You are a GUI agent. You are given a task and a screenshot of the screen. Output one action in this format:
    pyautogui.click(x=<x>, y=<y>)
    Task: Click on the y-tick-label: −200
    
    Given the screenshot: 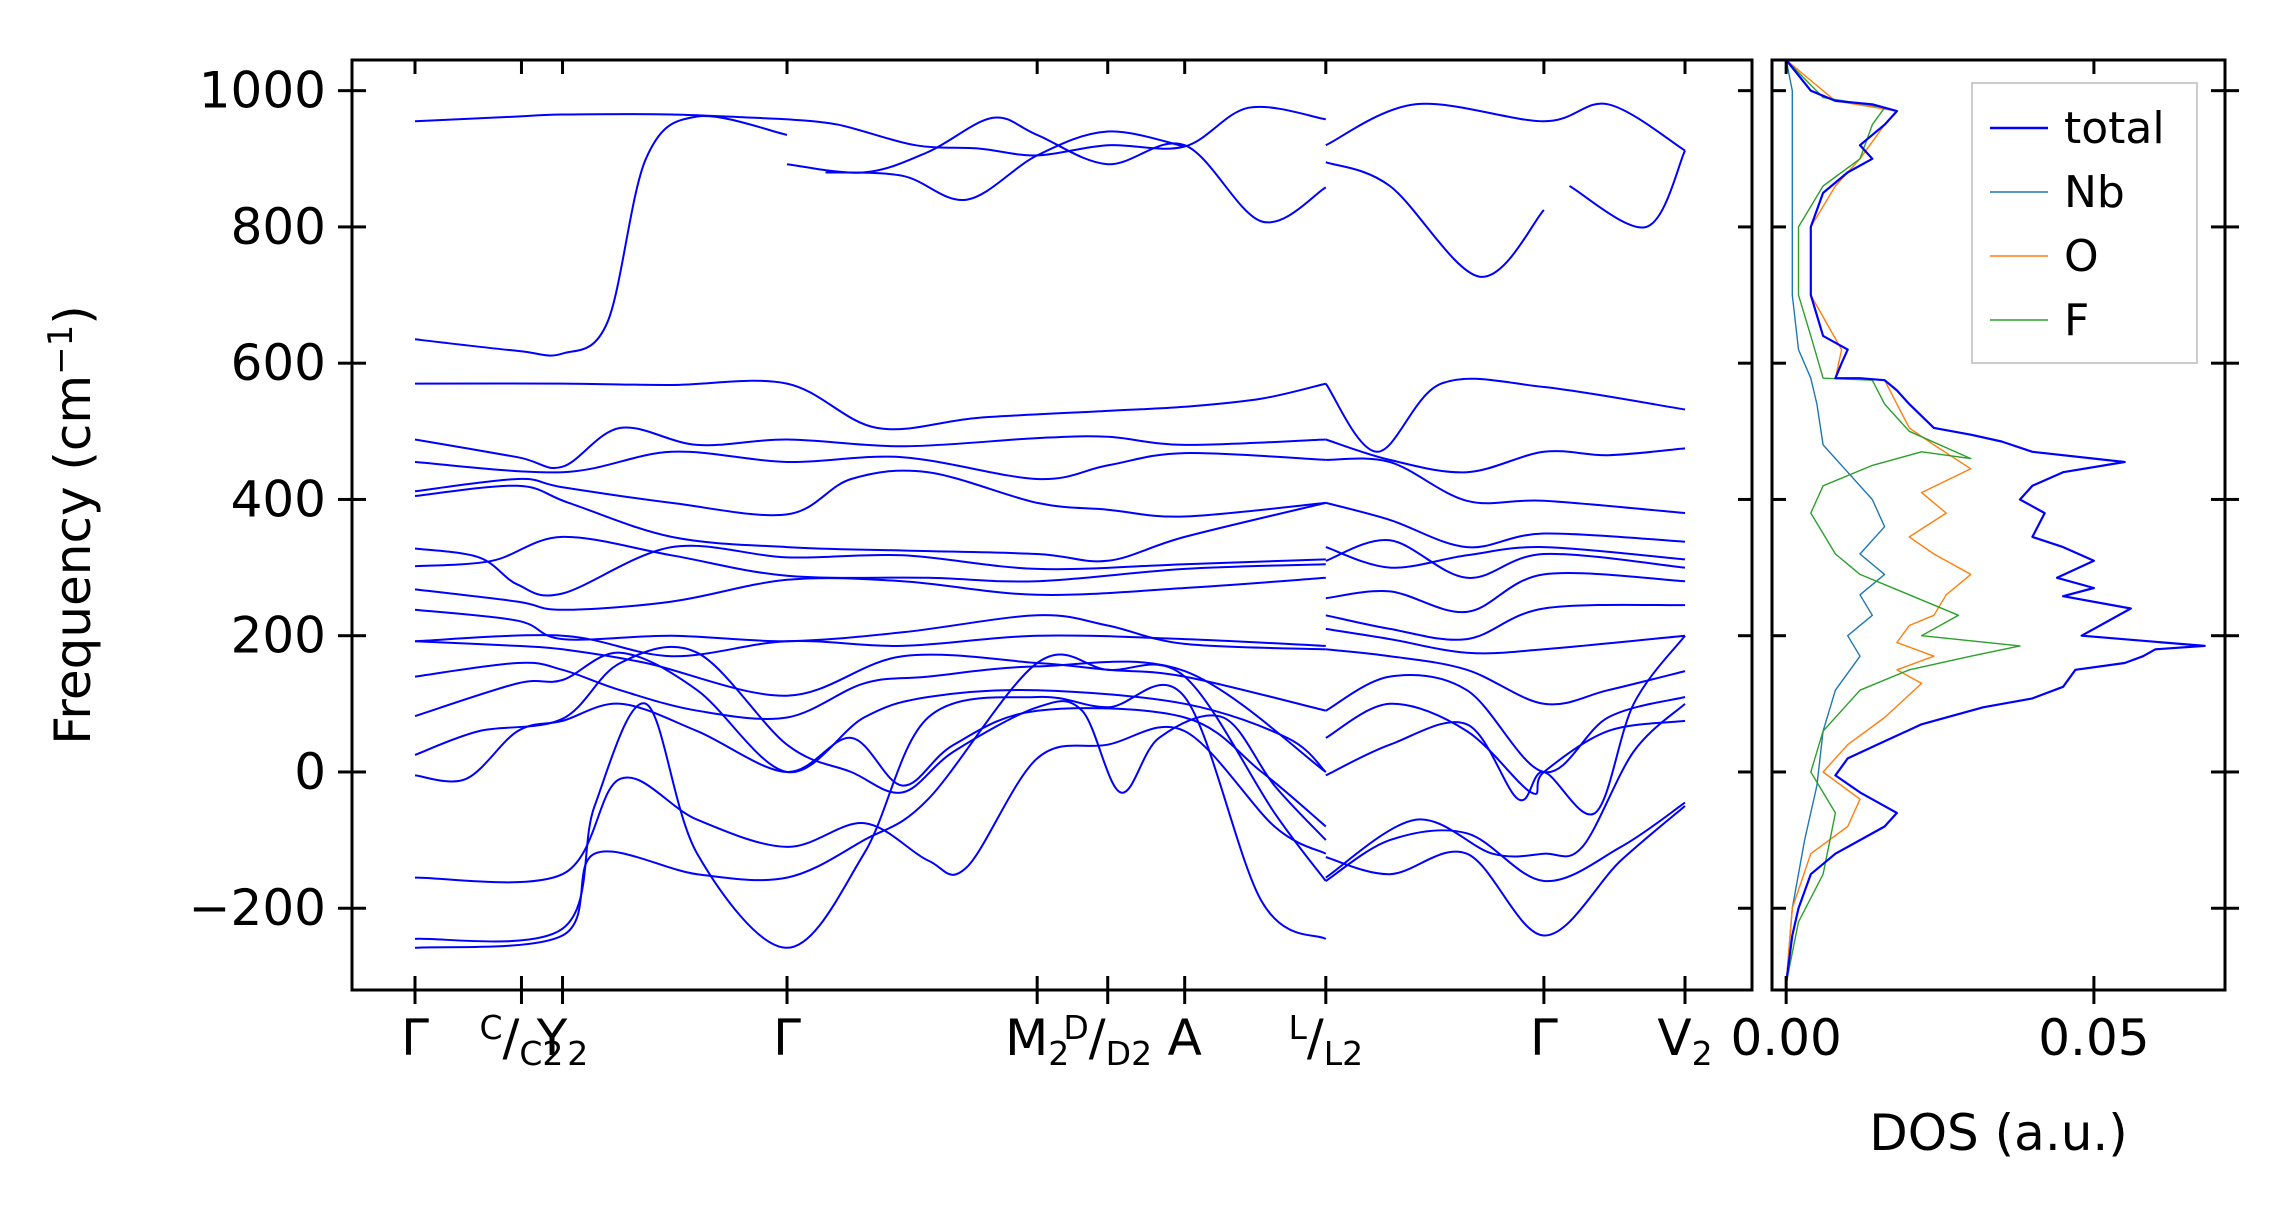 What is the action you would take?
    pyautogui.click(x=257, y=908)
    